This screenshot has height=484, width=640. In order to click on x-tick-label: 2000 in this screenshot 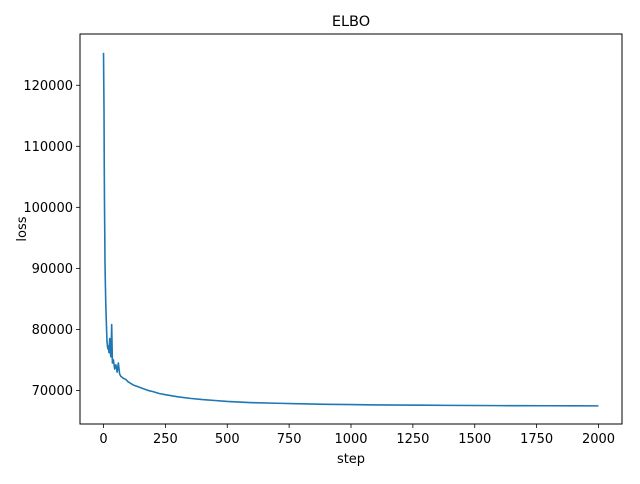, I will do `click(598, 439)`.